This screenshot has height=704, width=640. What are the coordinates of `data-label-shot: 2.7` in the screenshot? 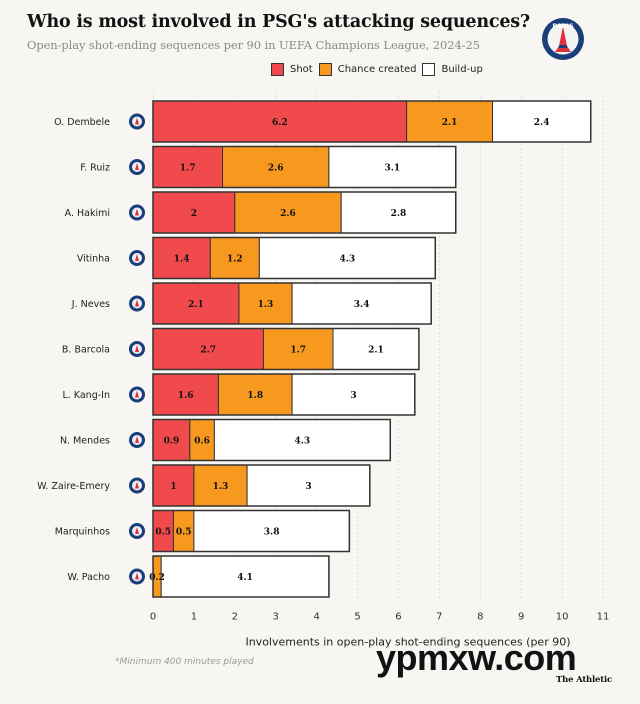 It's located at (208, 351).